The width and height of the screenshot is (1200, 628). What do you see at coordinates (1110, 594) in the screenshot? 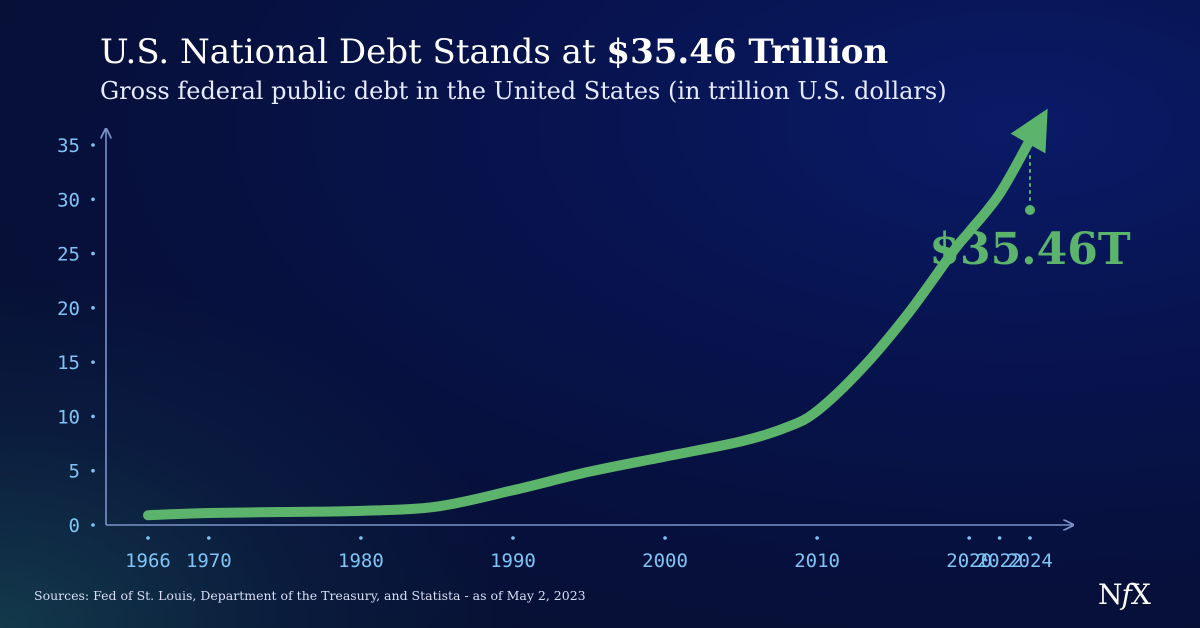
I see `logo-letter-n: N` at bounding box center [1110, 594].